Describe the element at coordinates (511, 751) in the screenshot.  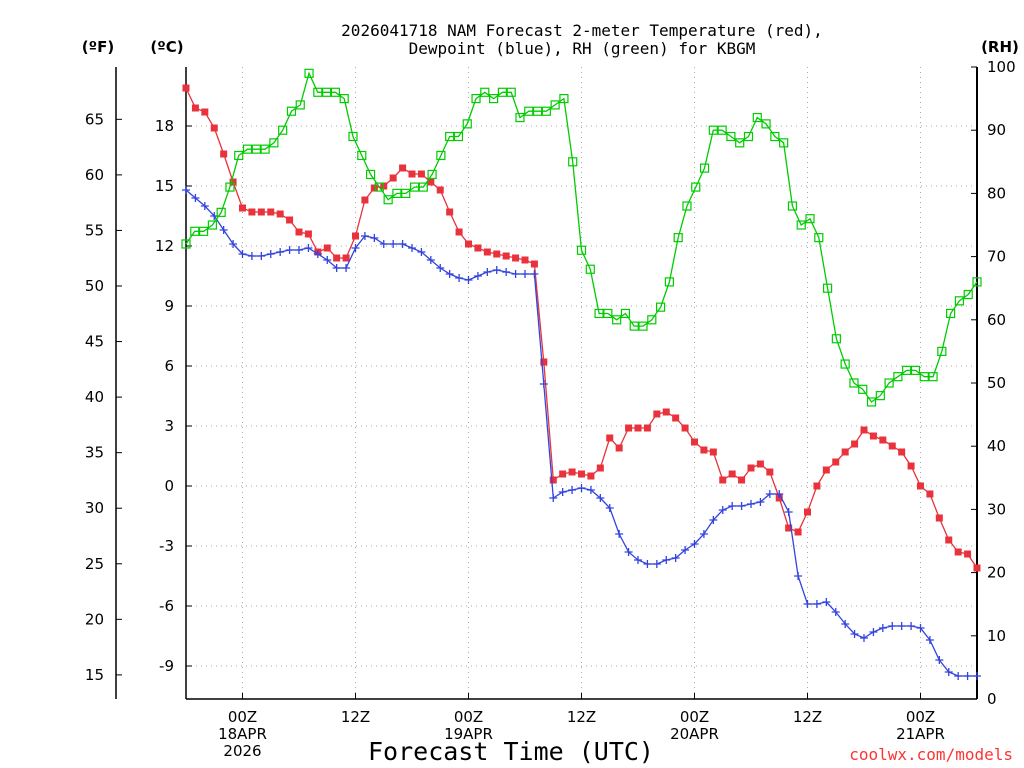
I see `x-axis-label: Forecast Time (UTC)` at that location.